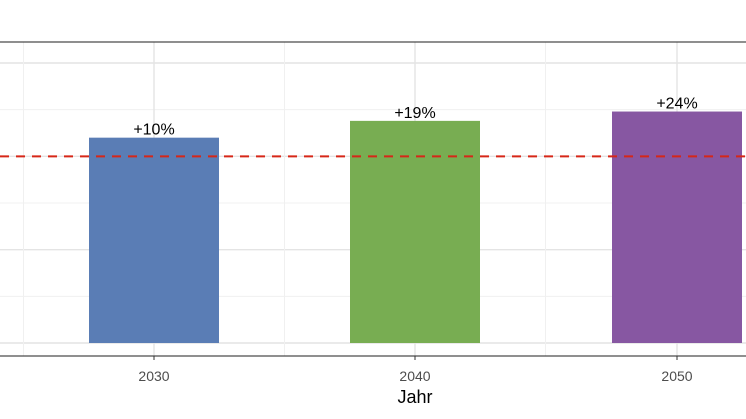  Describe the element at coordinates (153, 130) in the screenshot. I see `bar-value-label: +10%` at that location.